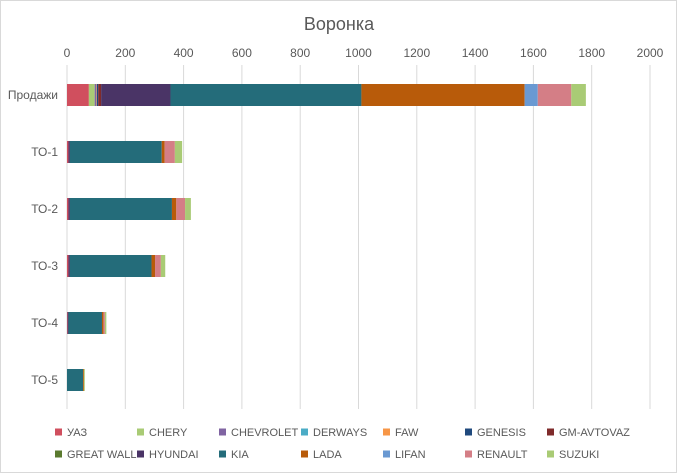 The height and width of the screenshot is (474, 677). I want to click on legend-label: УАЗ, so click(77, 433).